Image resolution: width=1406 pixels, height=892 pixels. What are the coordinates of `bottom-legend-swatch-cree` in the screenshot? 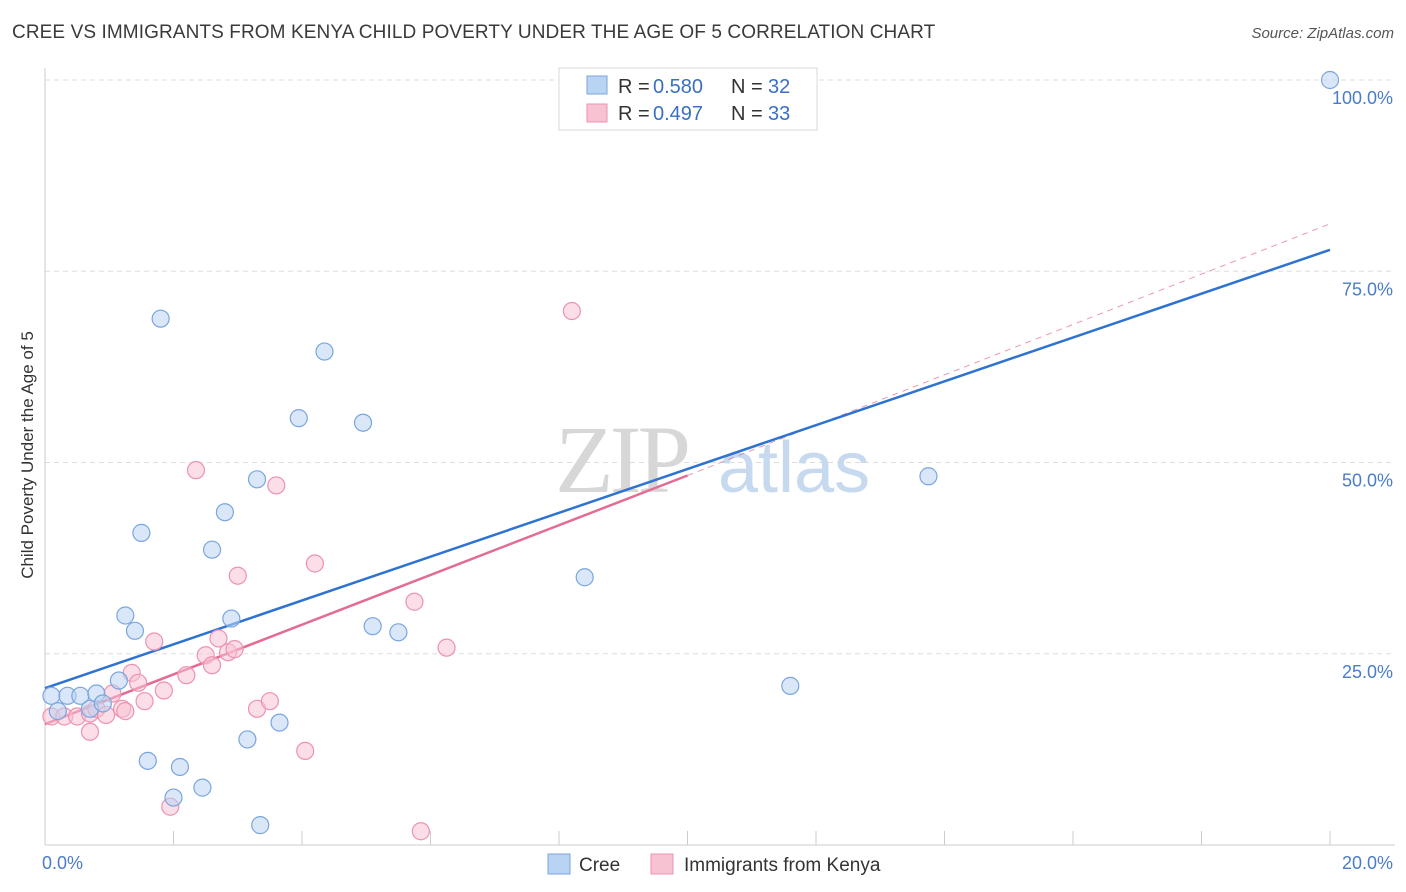 It's located at (559, 864).